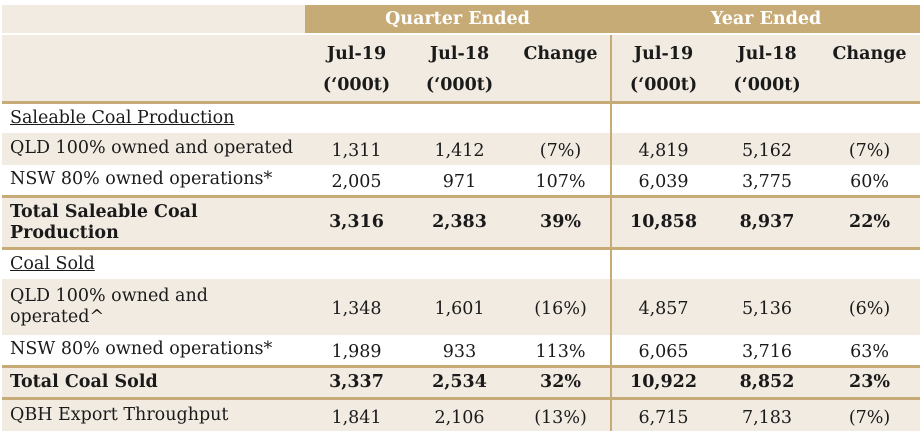 This screenshot has width=924, height=434. I want to click on table-cell: 4,857, so click(663, 306).